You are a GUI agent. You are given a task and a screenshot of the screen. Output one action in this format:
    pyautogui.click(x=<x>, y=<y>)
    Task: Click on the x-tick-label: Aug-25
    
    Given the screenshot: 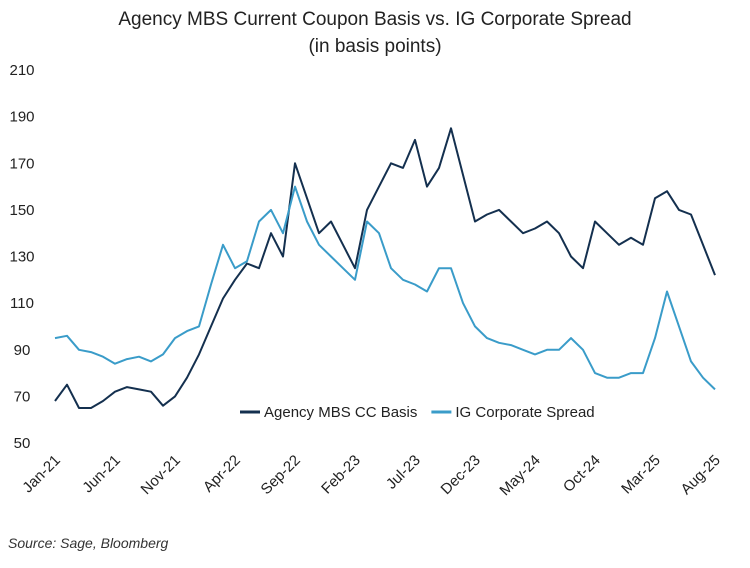 What is the action you would take?
    pyautogui.click(x=701, y=475)
    